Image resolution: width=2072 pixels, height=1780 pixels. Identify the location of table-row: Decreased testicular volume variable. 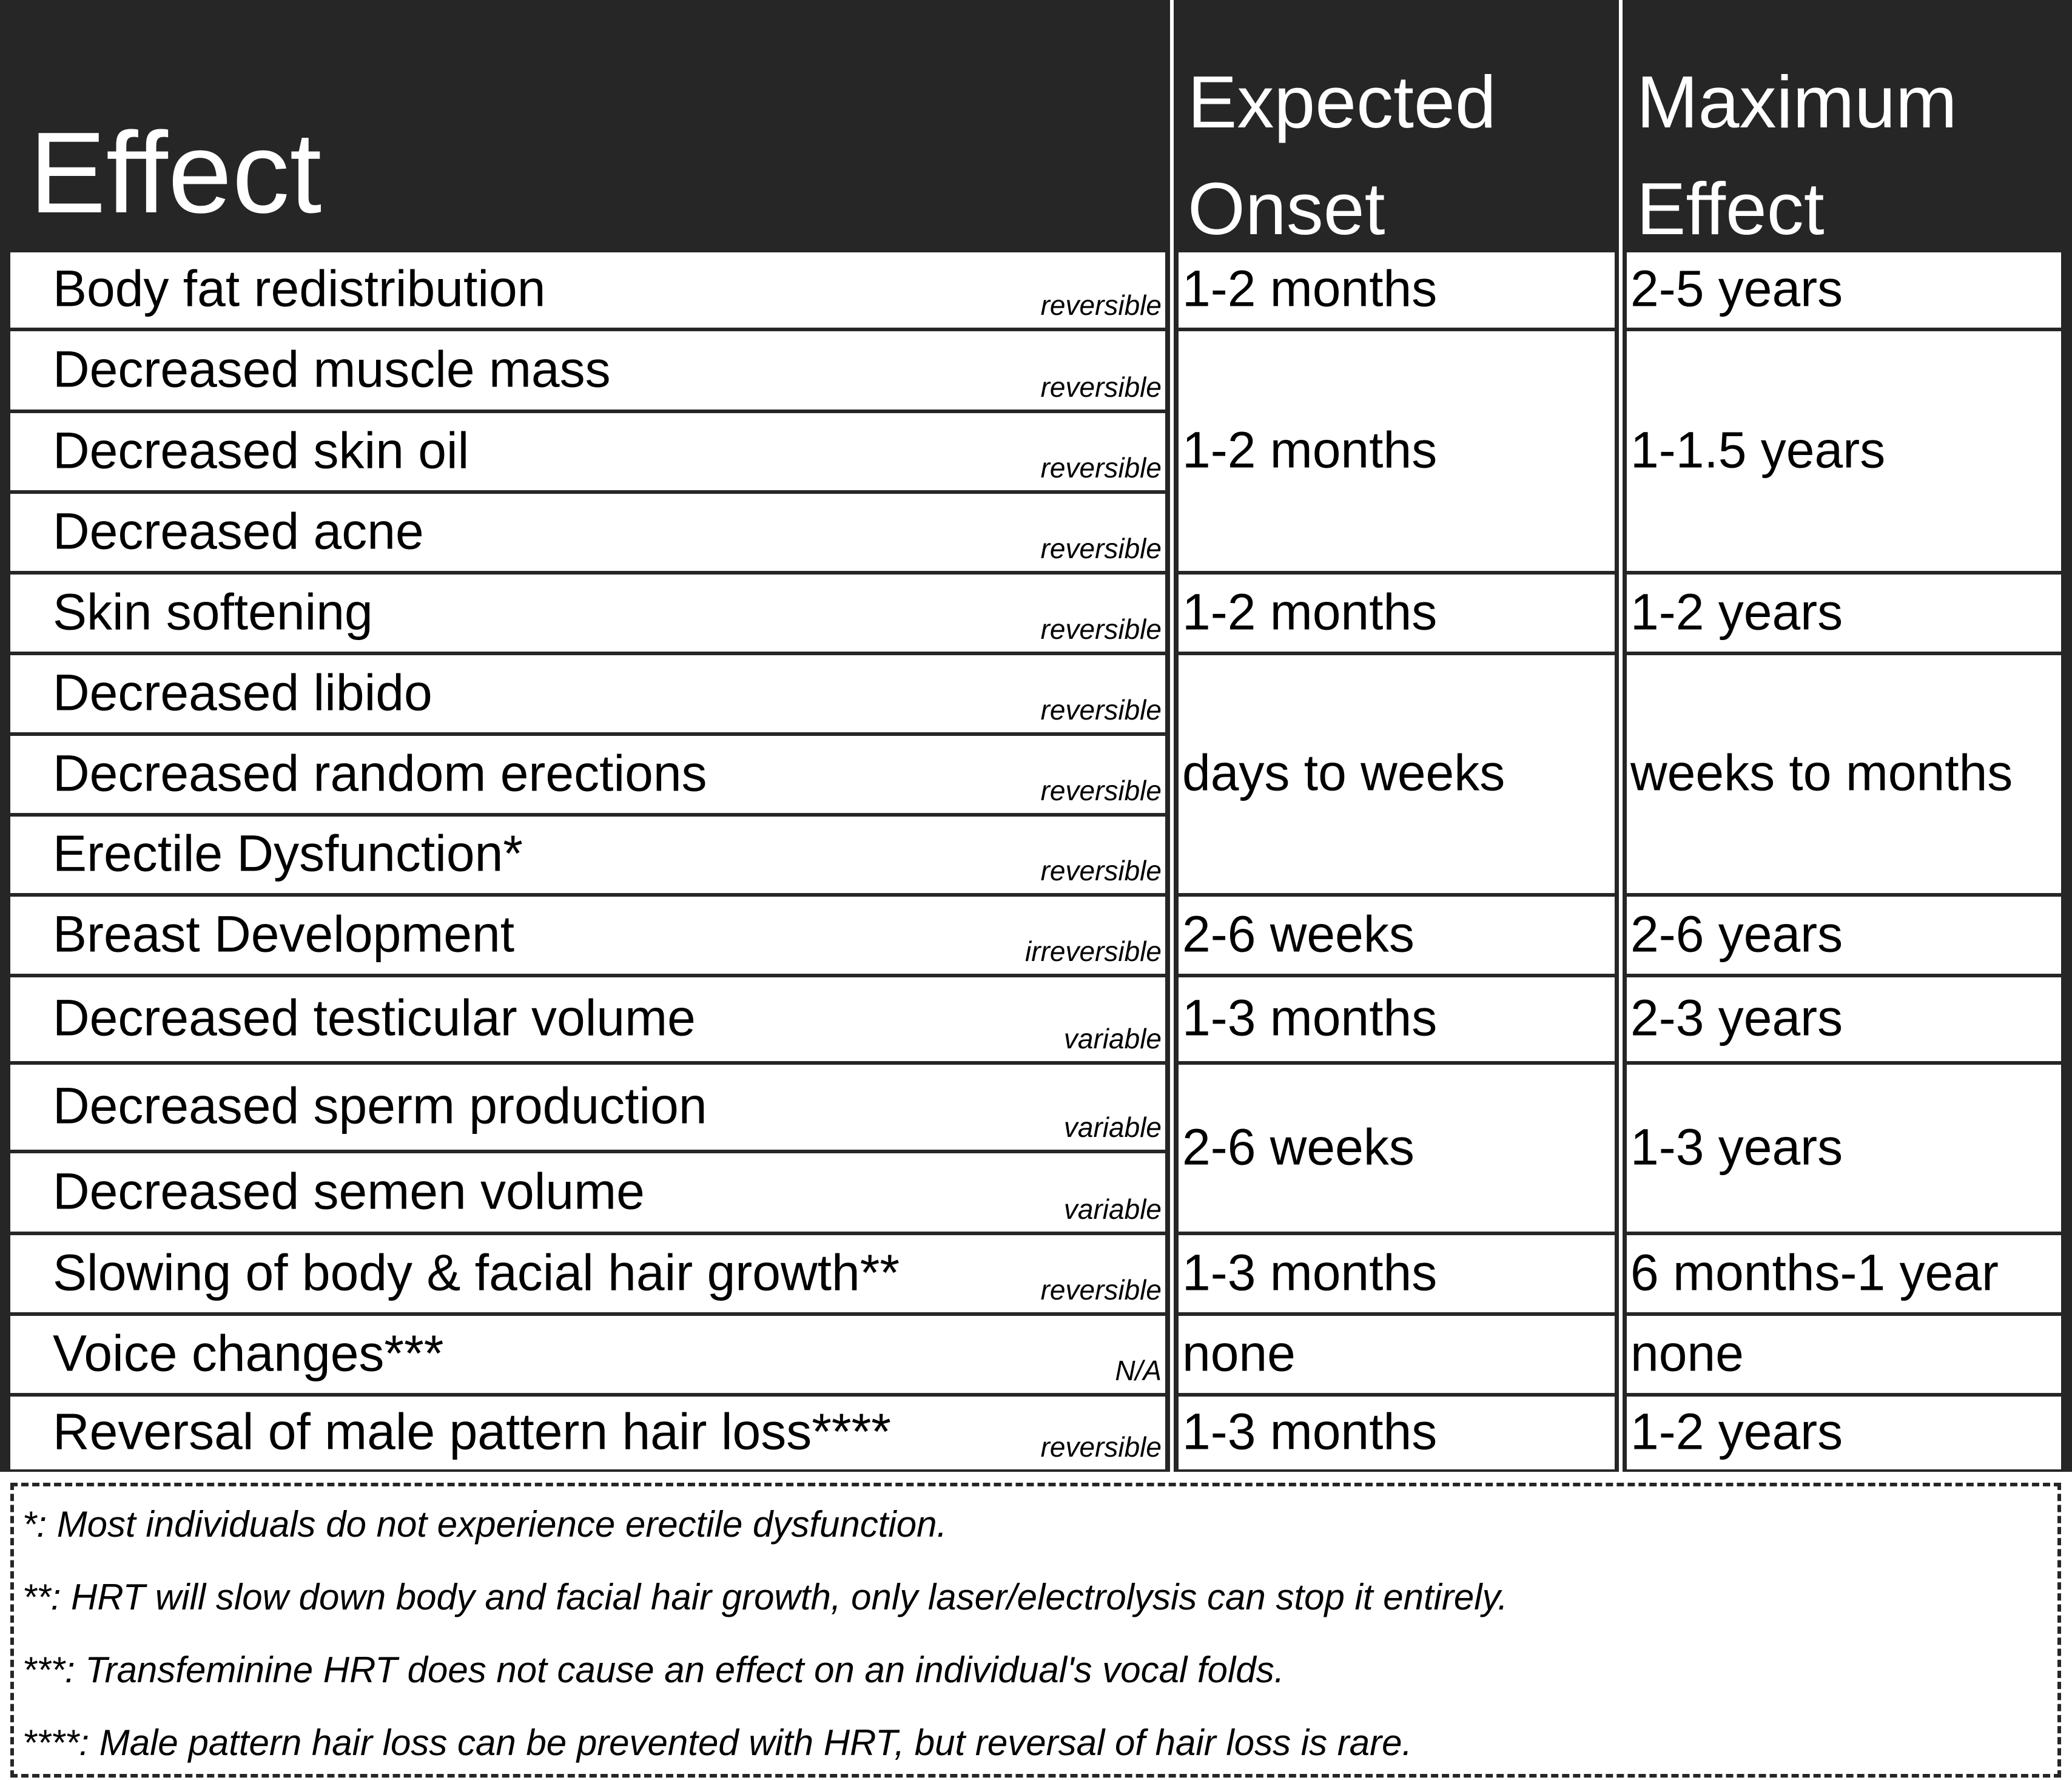
(587, 1019).